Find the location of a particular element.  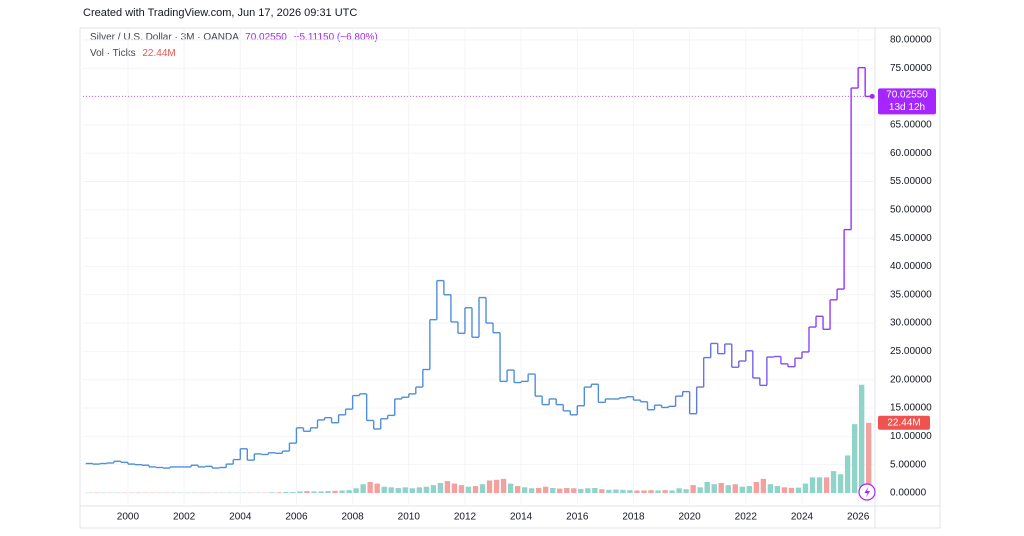

x-tick-label: 2000 is located at coordinates (128, 517).